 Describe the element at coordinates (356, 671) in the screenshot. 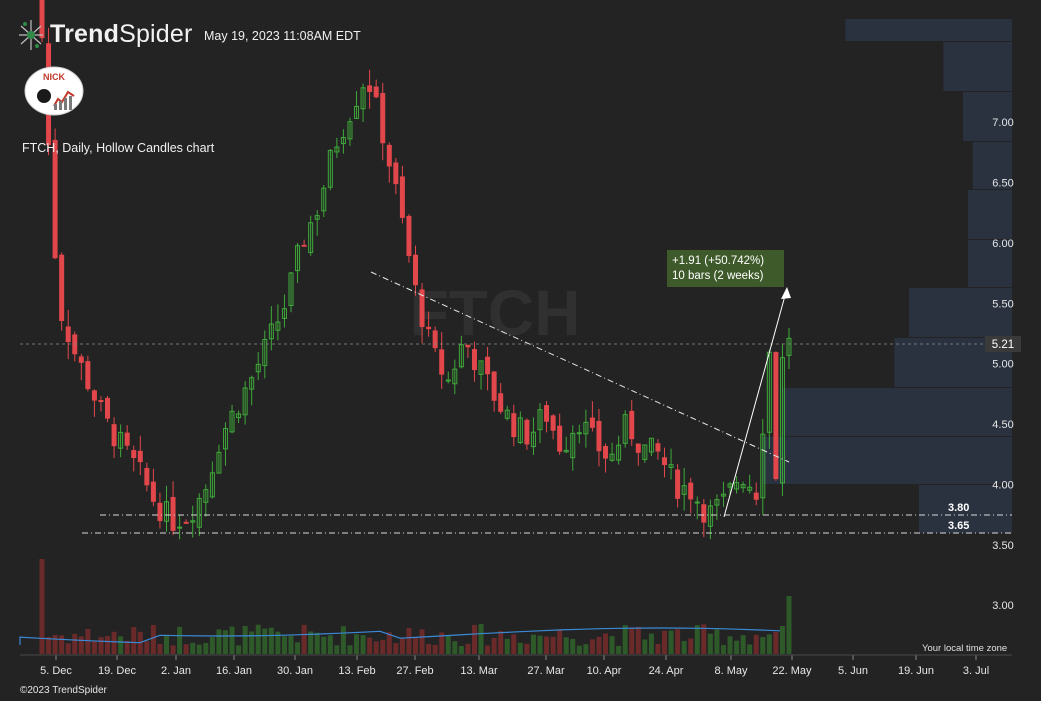

I see `x-tick-label: 13. Feb` at that location.